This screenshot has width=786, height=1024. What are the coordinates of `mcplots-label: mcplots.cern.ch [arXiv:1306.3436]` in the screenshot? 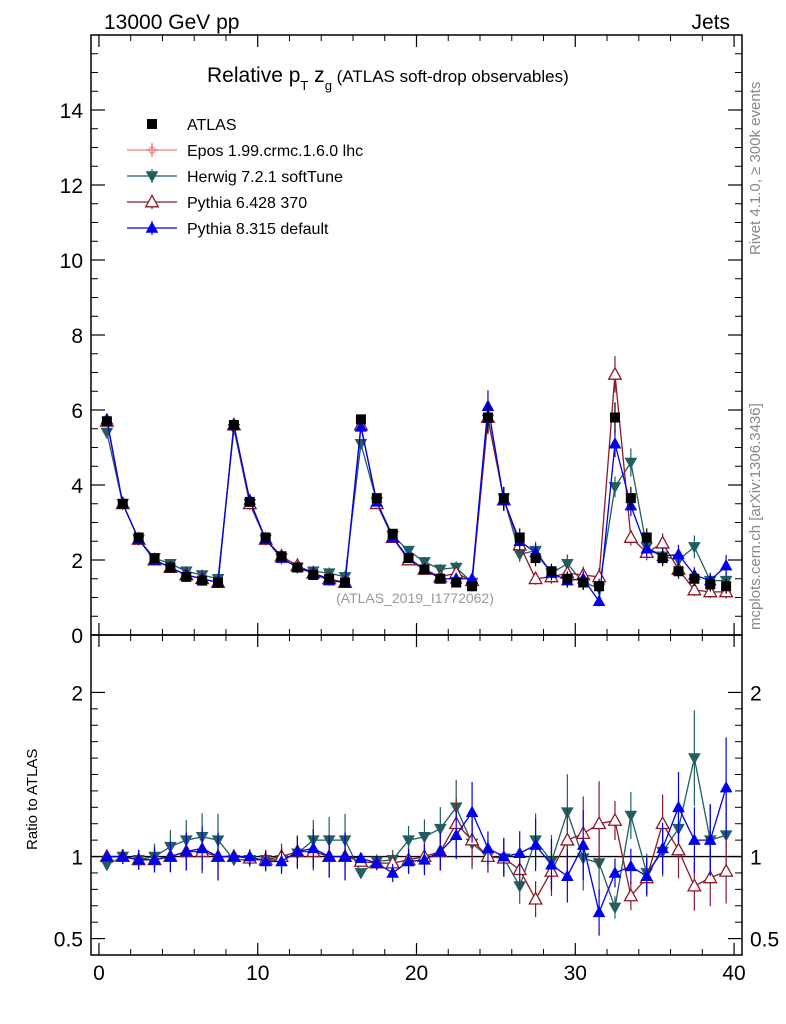 It's located at (755, 516).